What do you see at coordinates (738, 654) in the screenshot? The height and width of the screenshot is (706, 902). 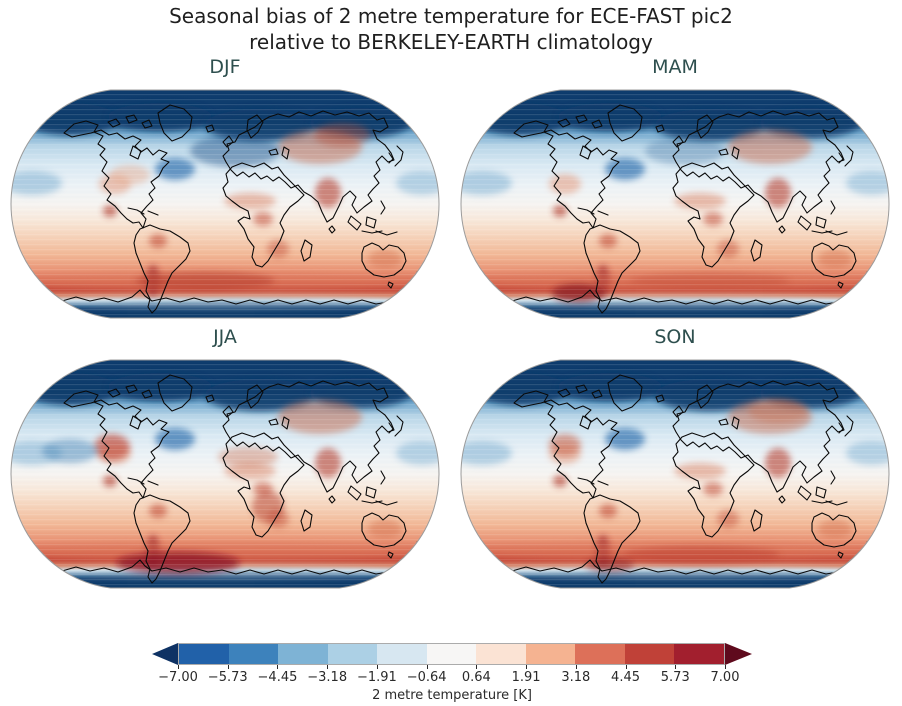 I see `colorbar-over-arrow` at bounding box center [738, 654].